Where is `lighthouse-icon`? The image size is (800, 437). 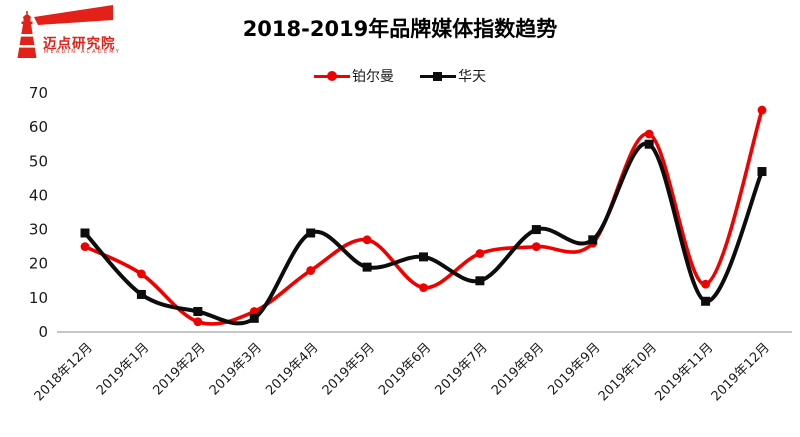
lighthouse-icon is located at coordinates (64, 31).